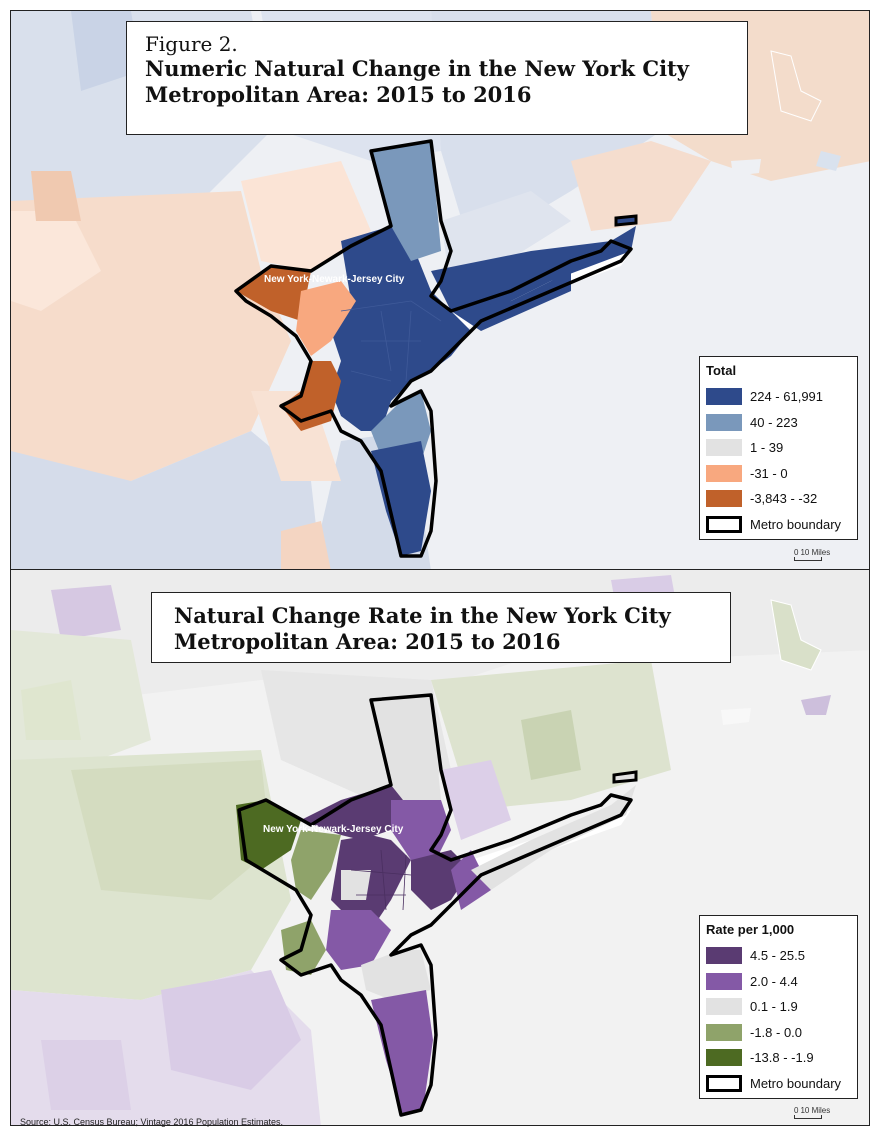 This screenshot has width=880, height=1139. I want to click on legend-item: 0.1 - 1.9, so click(778, 1007).